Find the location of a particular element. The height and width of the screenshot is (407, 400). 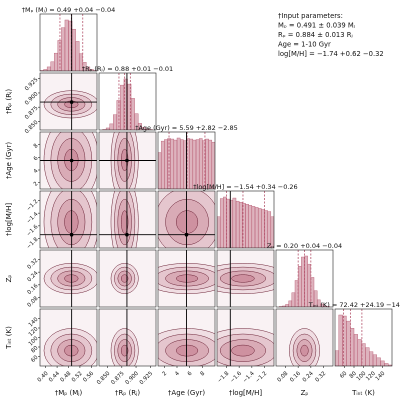

y-tick-label: 0.24 is located at coordinates (33, 276).